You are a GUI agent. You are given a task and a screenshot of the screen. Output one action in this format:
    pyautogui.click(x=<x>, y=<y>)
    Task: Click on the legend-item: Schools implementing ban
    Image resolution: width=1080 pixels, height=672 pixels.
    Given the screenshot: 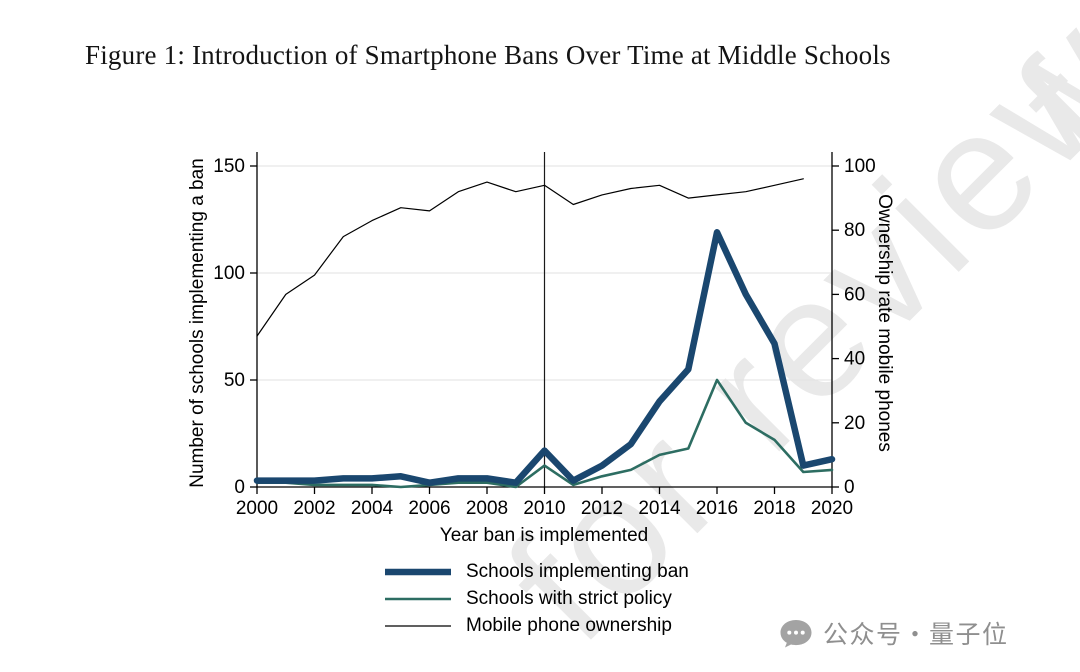 What is the action you would take?
    pyautogui.click(x=536, y=572)
    